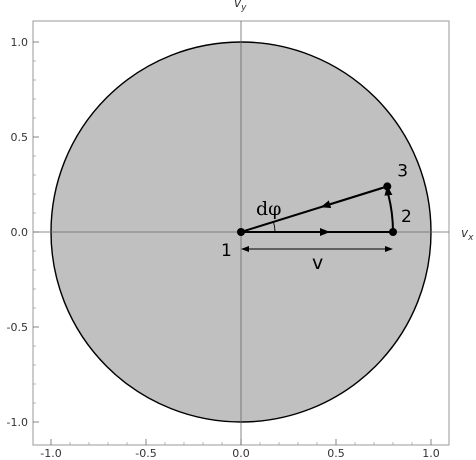 The image size is (476, 460). What do you see at coordinates (241, 453) in the screenshot?
I see `x-tick-label: 0.0` at bounding box center [241, 453].